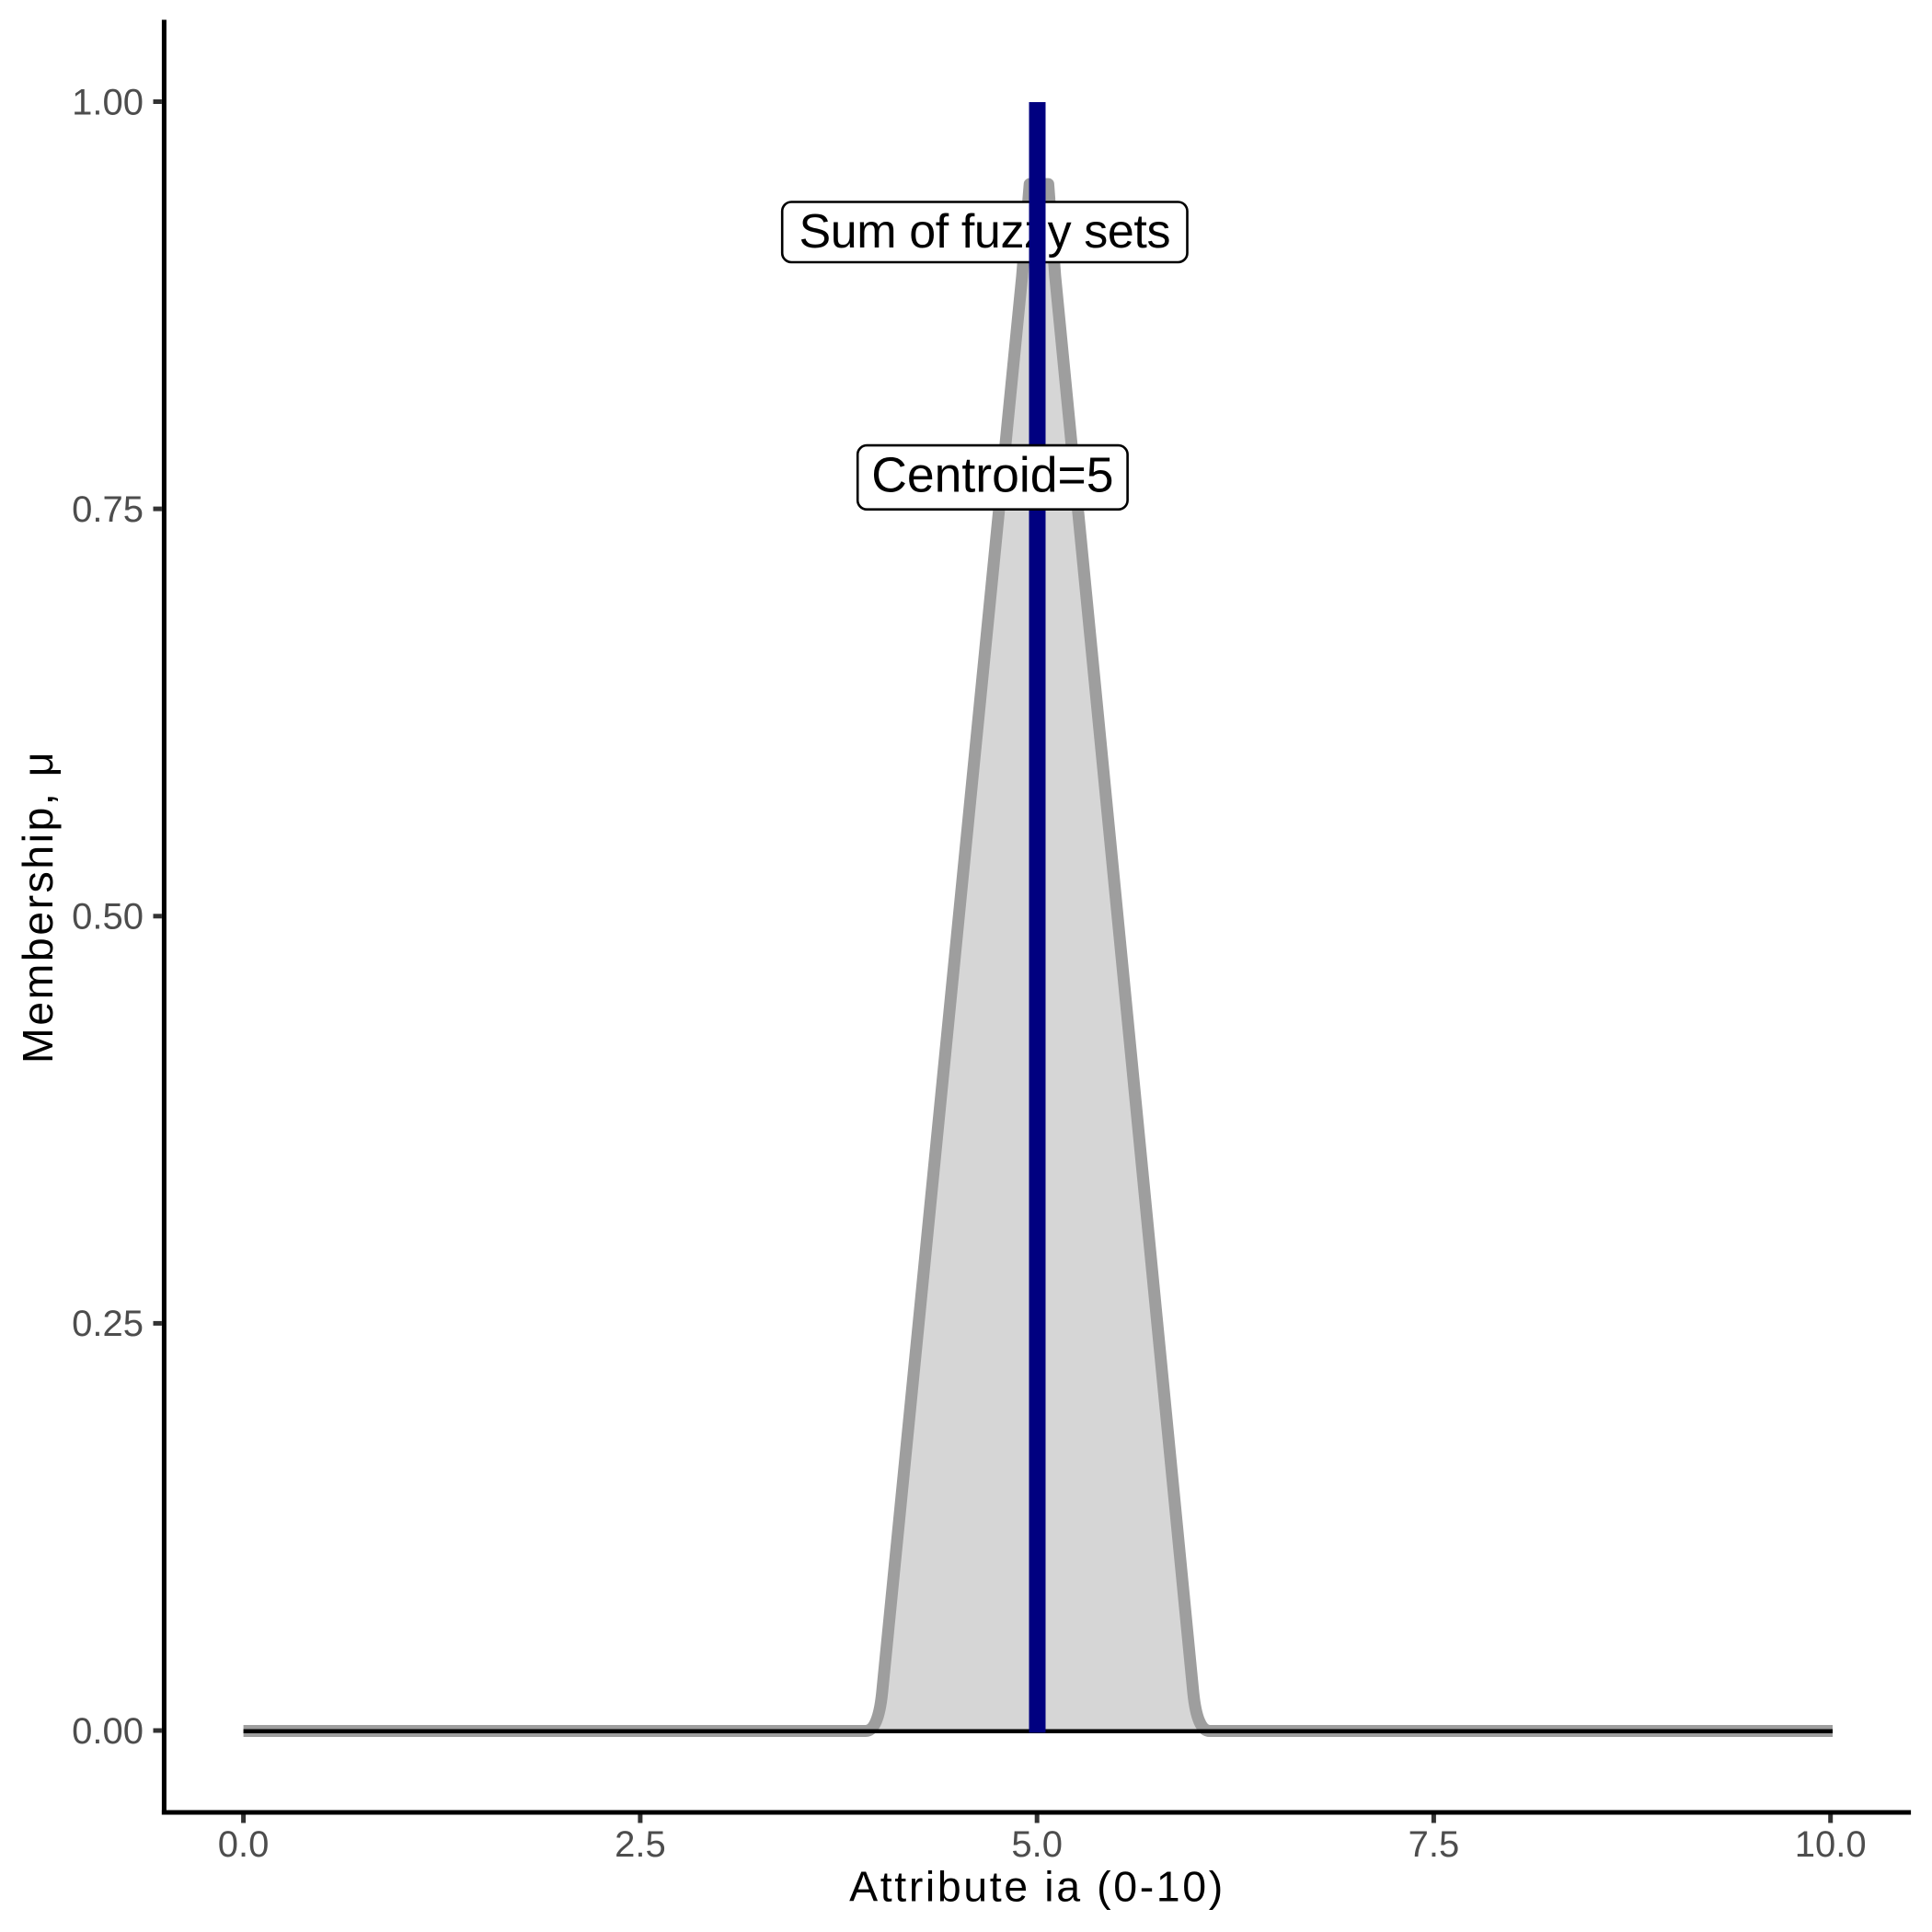 The height and width of the screenshot is (1932, 1932). What do you see at coordinates (1831, 1844) in the screenshot?
I see `svg-text: 10.0` at bounding box center [1831, 1844].